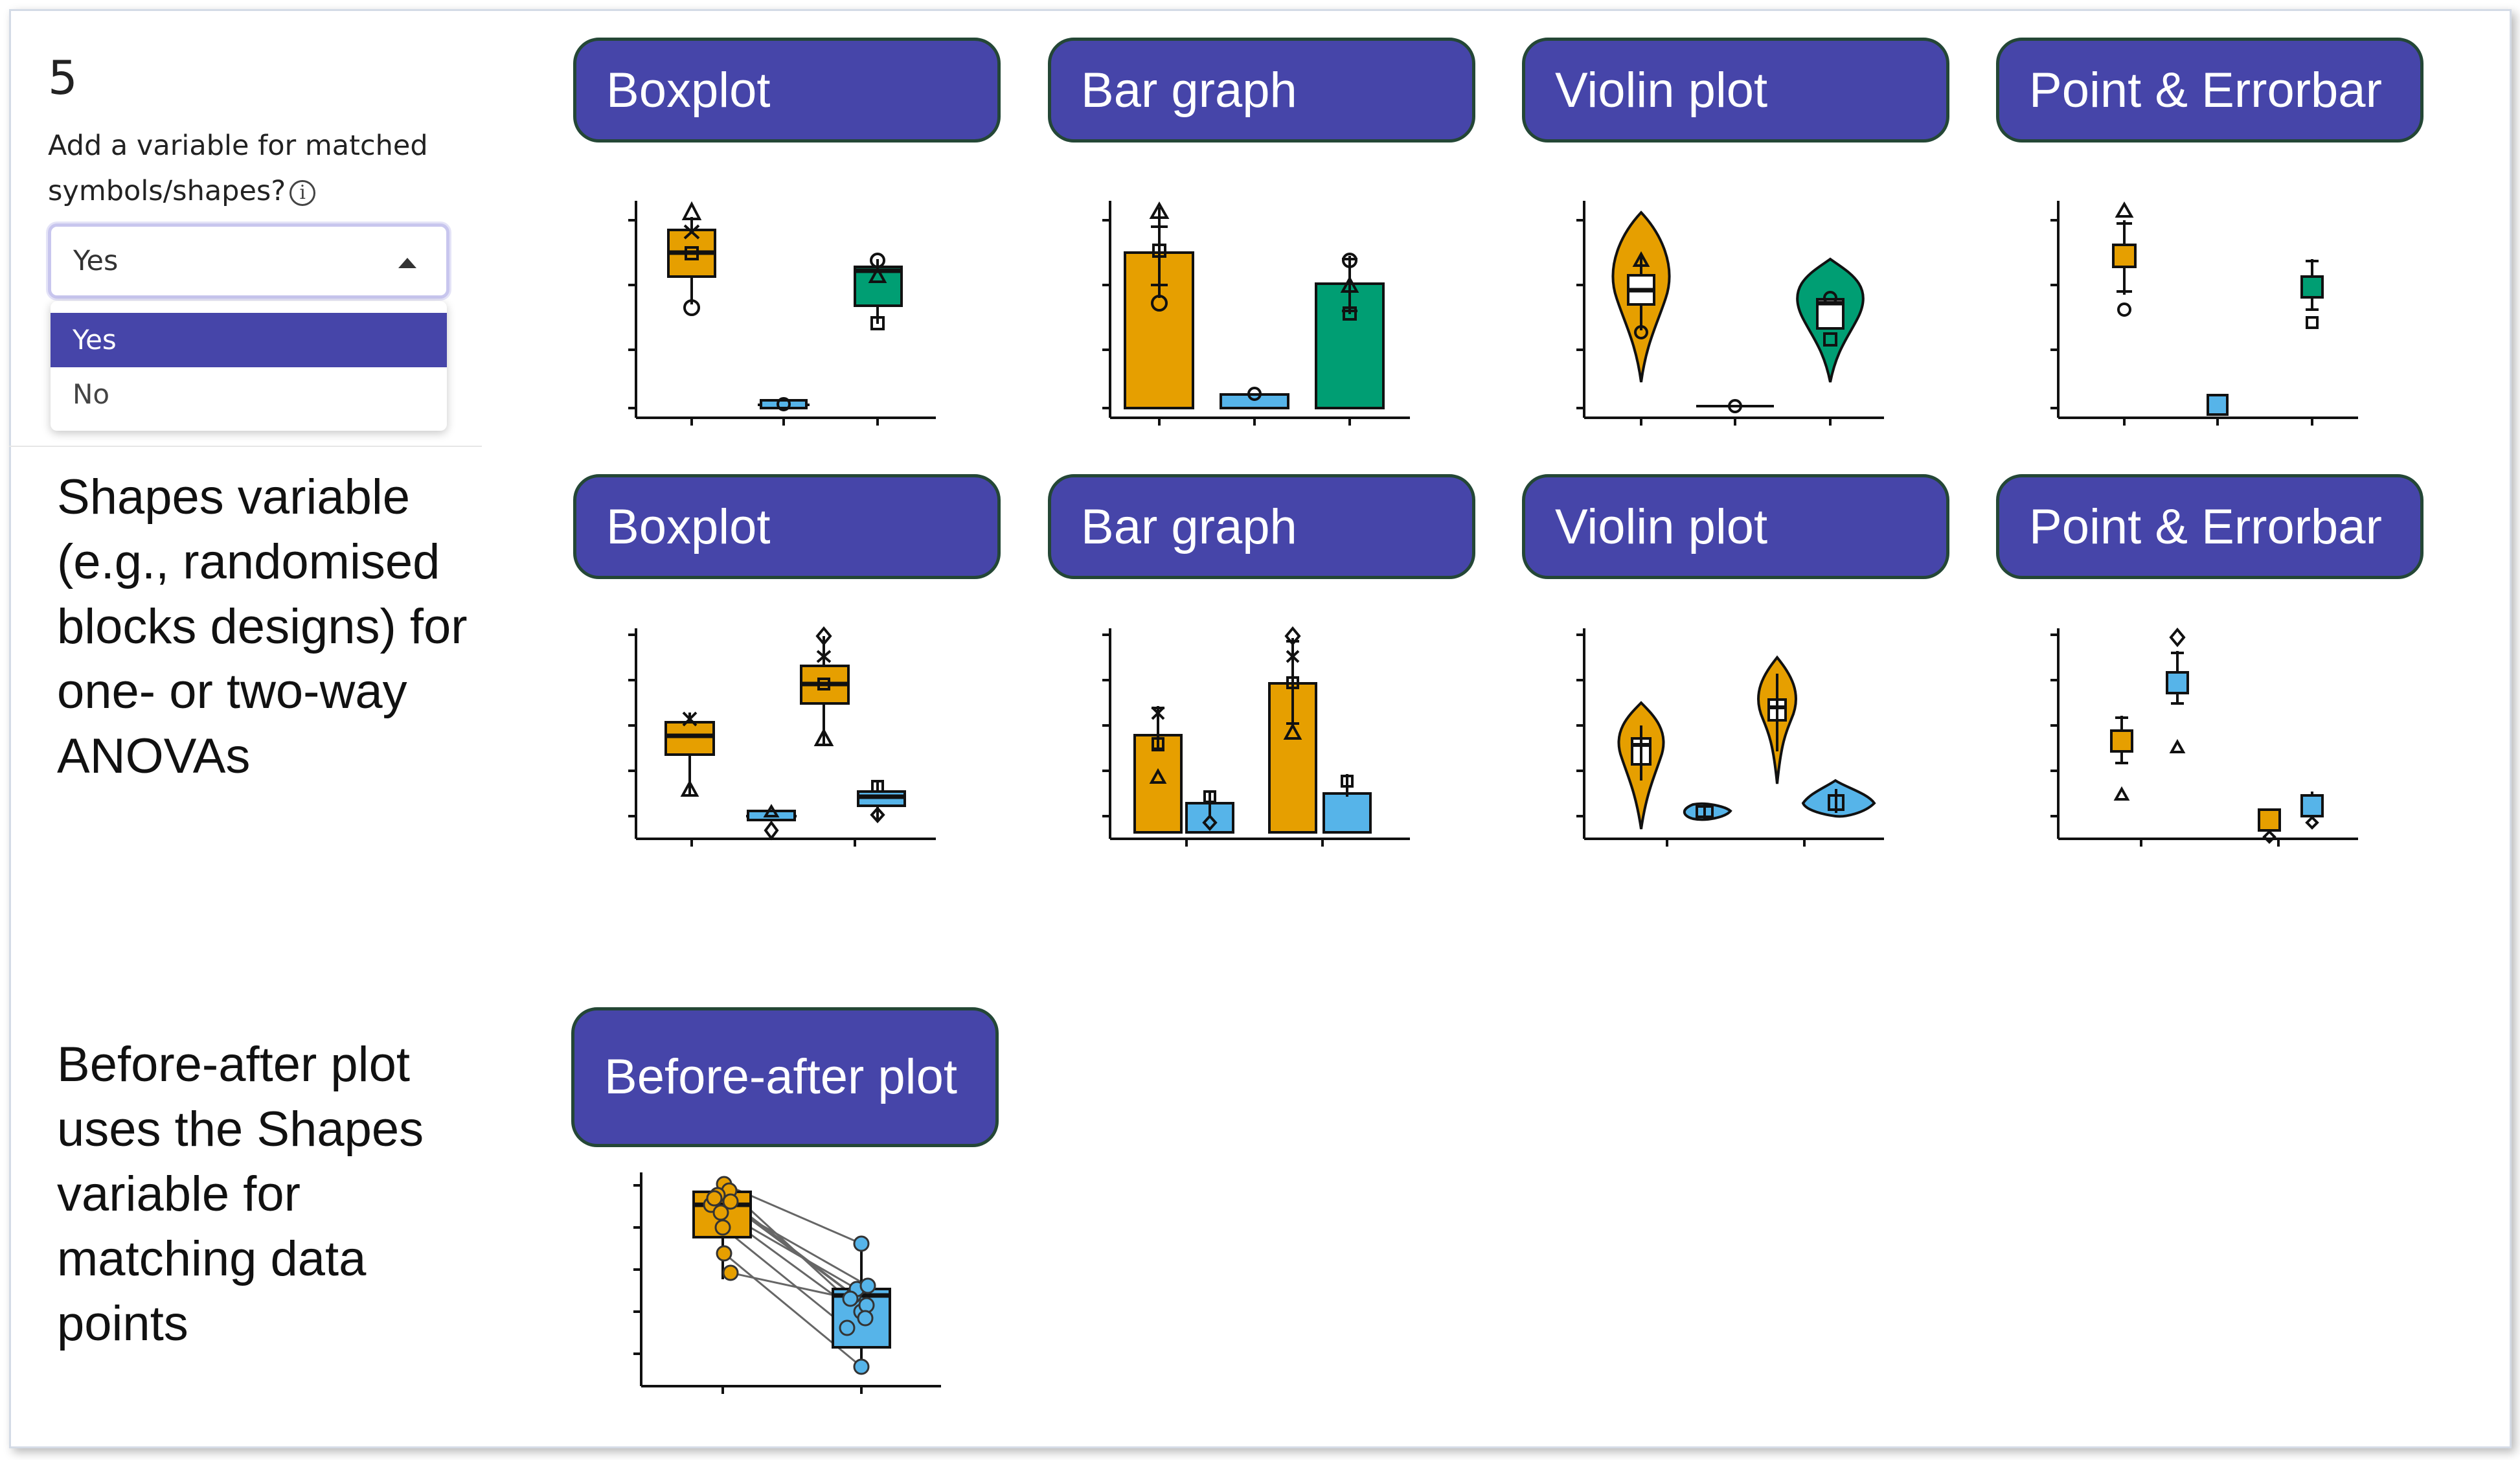 The image size is (2520, 1460). I want to click on bar-graph-shapes-button: Bar graph, so click(1262, 526).